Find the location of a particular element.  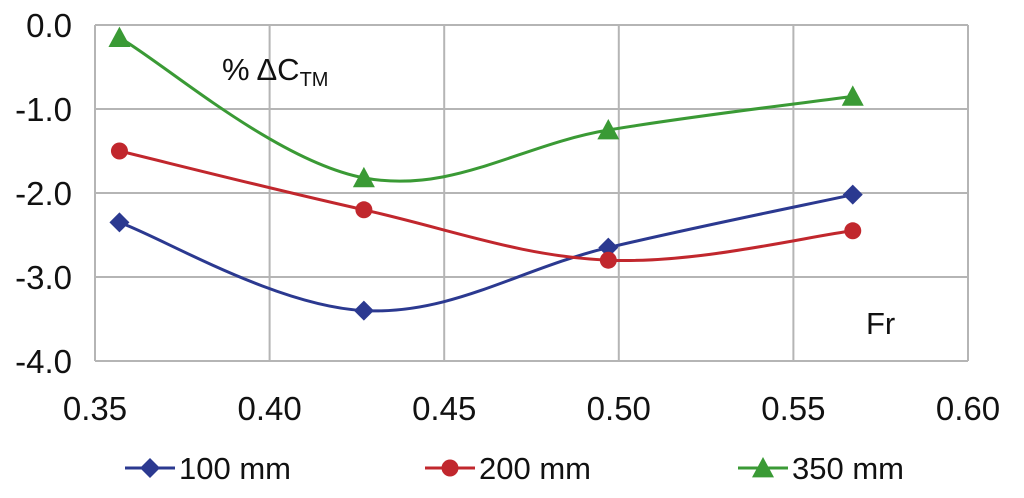

x-tick-label: 0.40 is located at coordinates (269, 408).